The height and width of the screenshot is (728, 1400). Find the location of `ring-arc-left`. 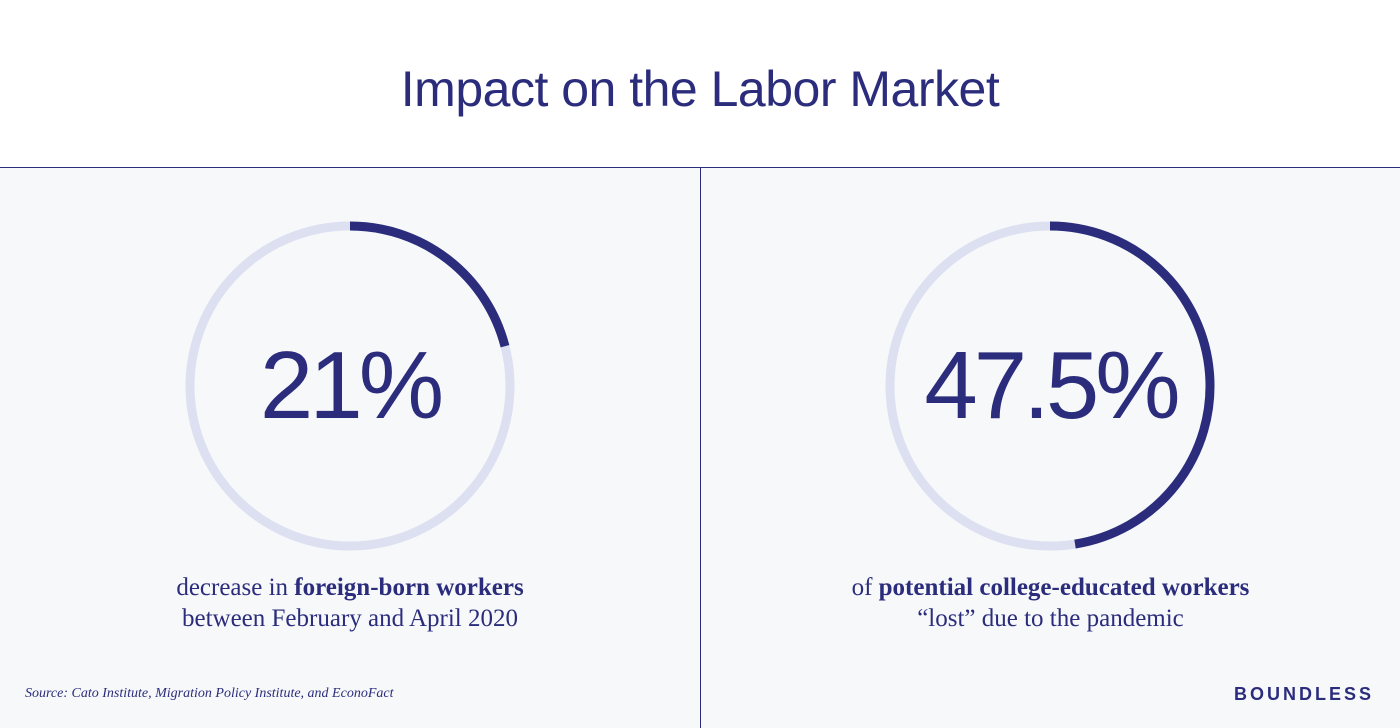

ring-arc-left is located at coordinates (429, 284).